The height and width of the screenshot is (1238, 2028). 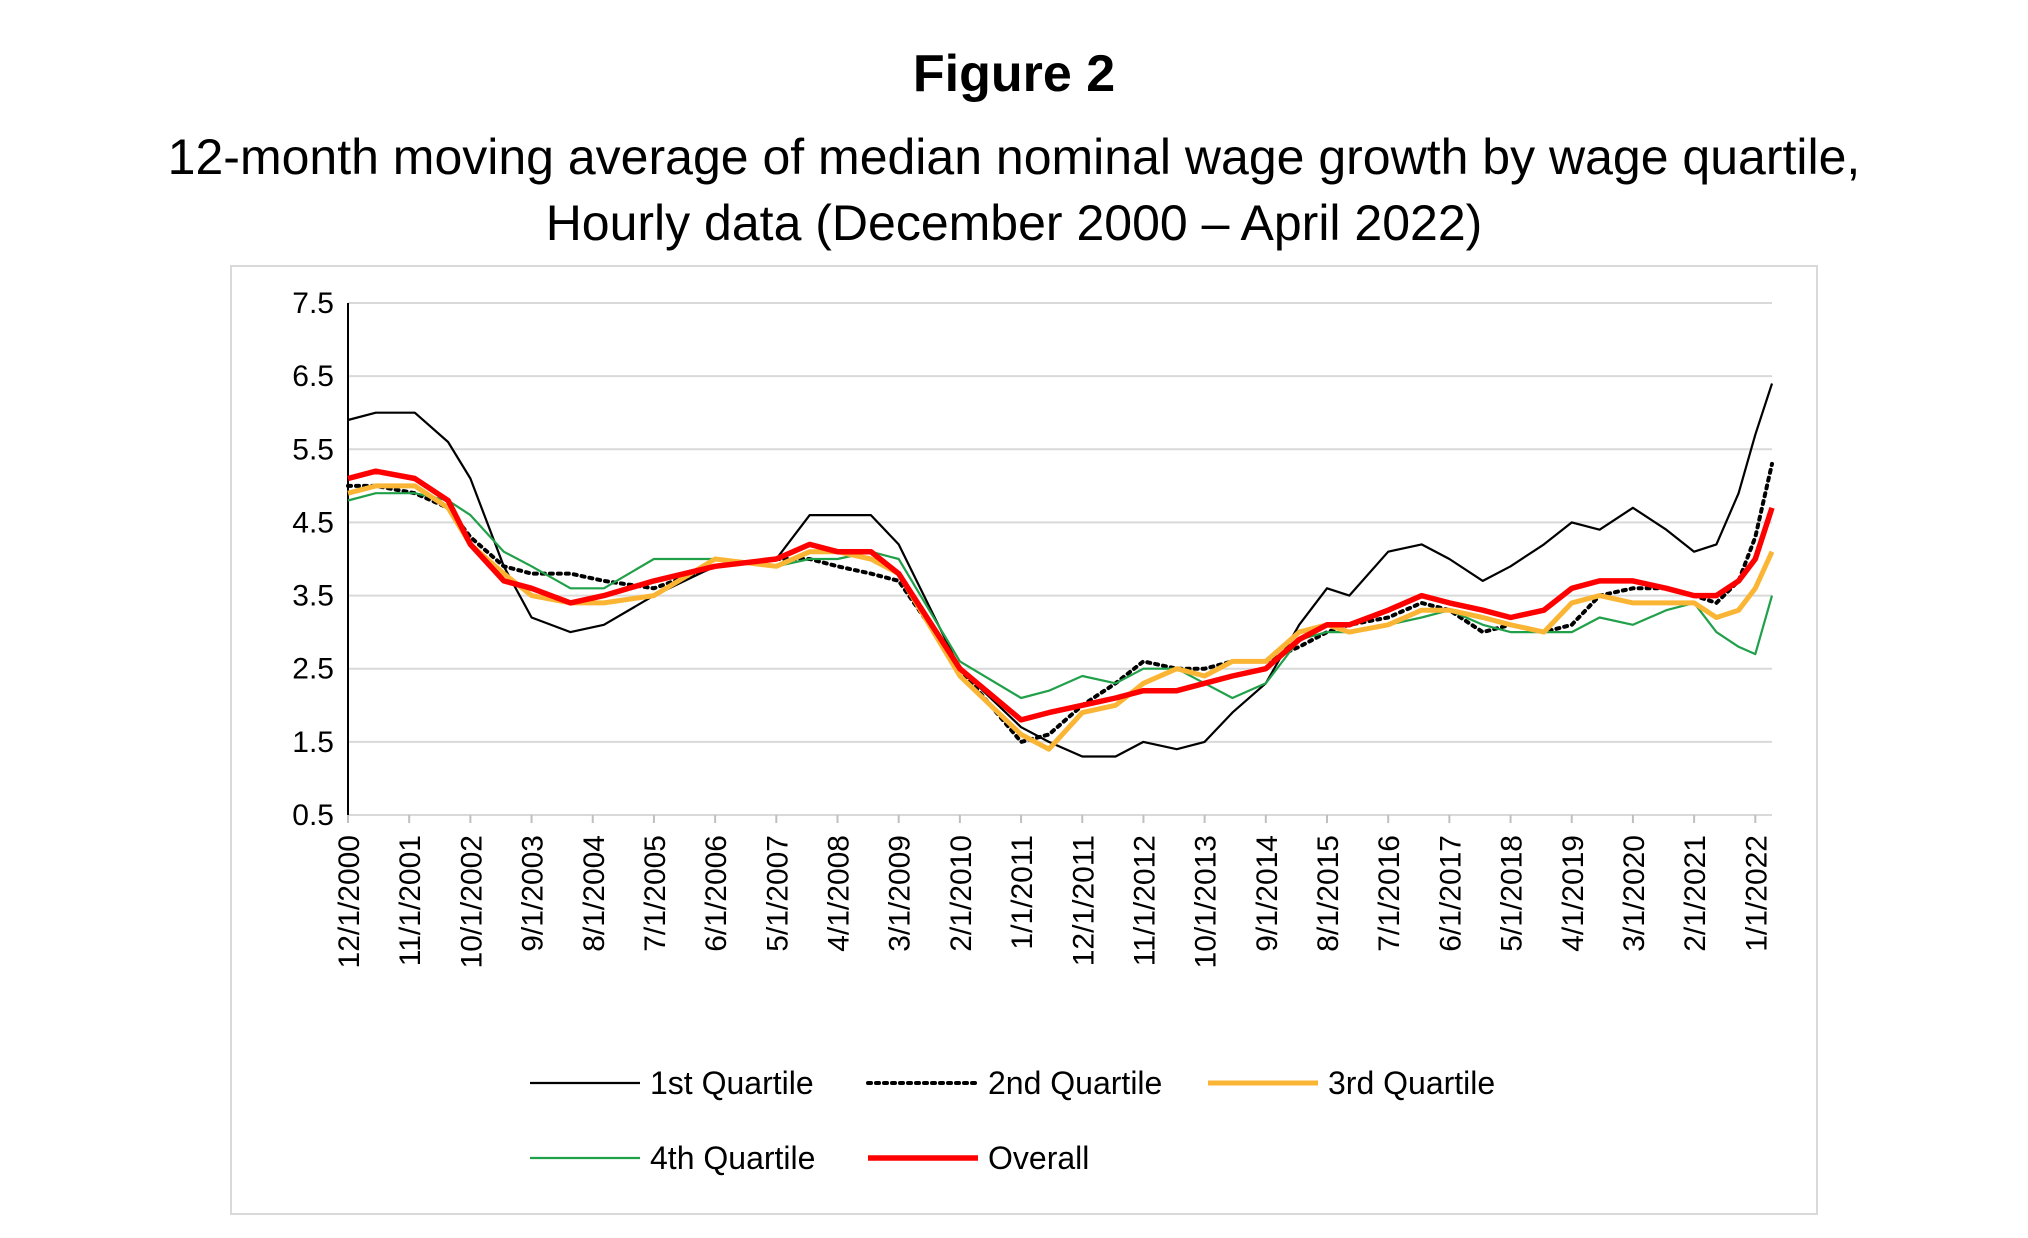 What do you see at coordinates (1695, 893) in the screenshot?
I see `x-tick-label: 2/1/2021` at bounding box center [1695, 893].